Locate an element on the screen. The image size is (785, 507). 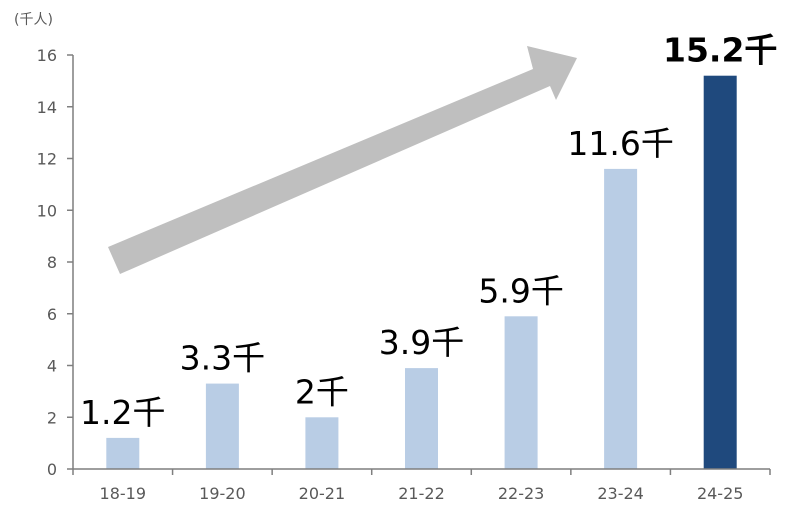
data-label-24-25: 15.2千 is located at coordinates (720, 50).